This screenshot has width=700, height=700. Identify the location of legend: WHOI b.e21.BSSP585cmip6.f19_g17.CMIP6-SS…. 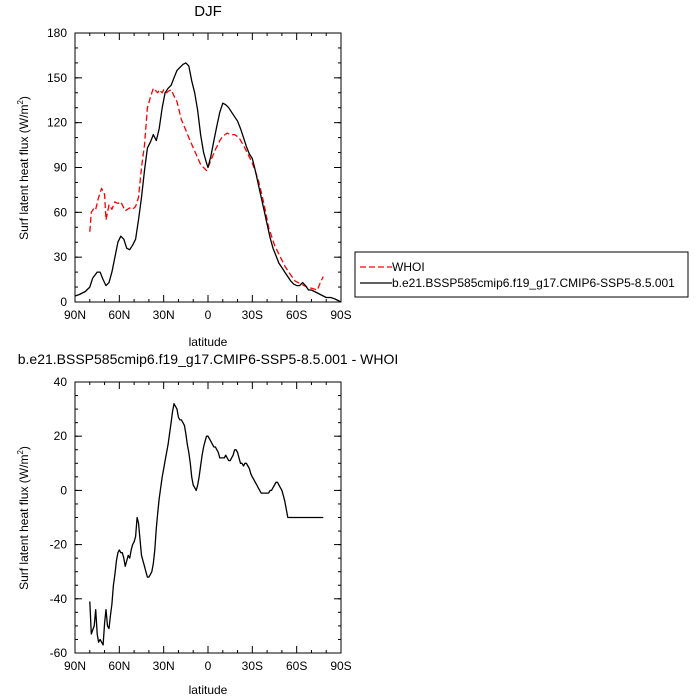
(521, 274).